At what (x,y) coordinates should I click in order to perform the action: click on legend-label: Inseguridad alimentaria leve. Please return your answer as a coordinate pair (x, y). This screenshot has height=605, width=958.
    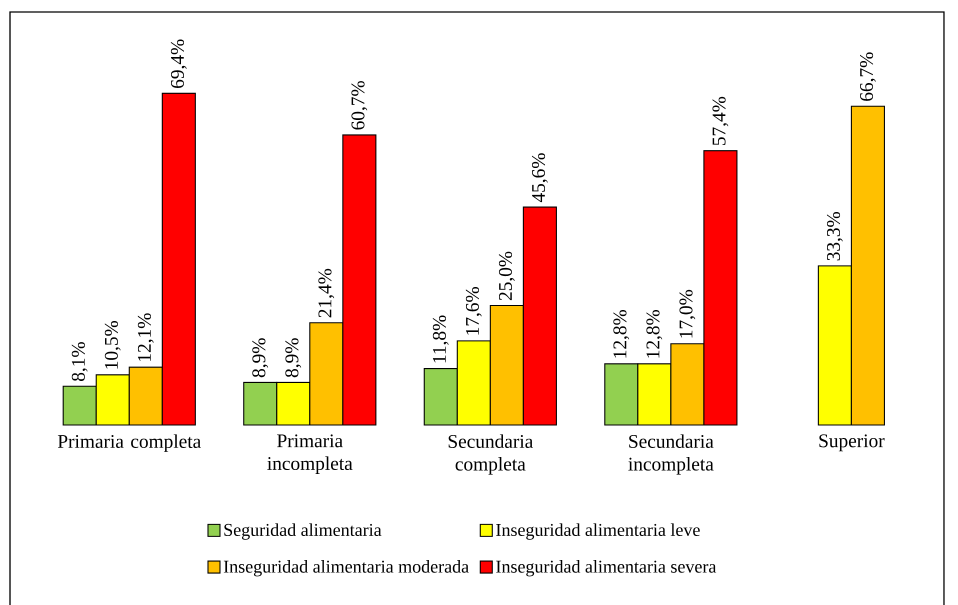
    Looking at the image, I should click on (598, 531).